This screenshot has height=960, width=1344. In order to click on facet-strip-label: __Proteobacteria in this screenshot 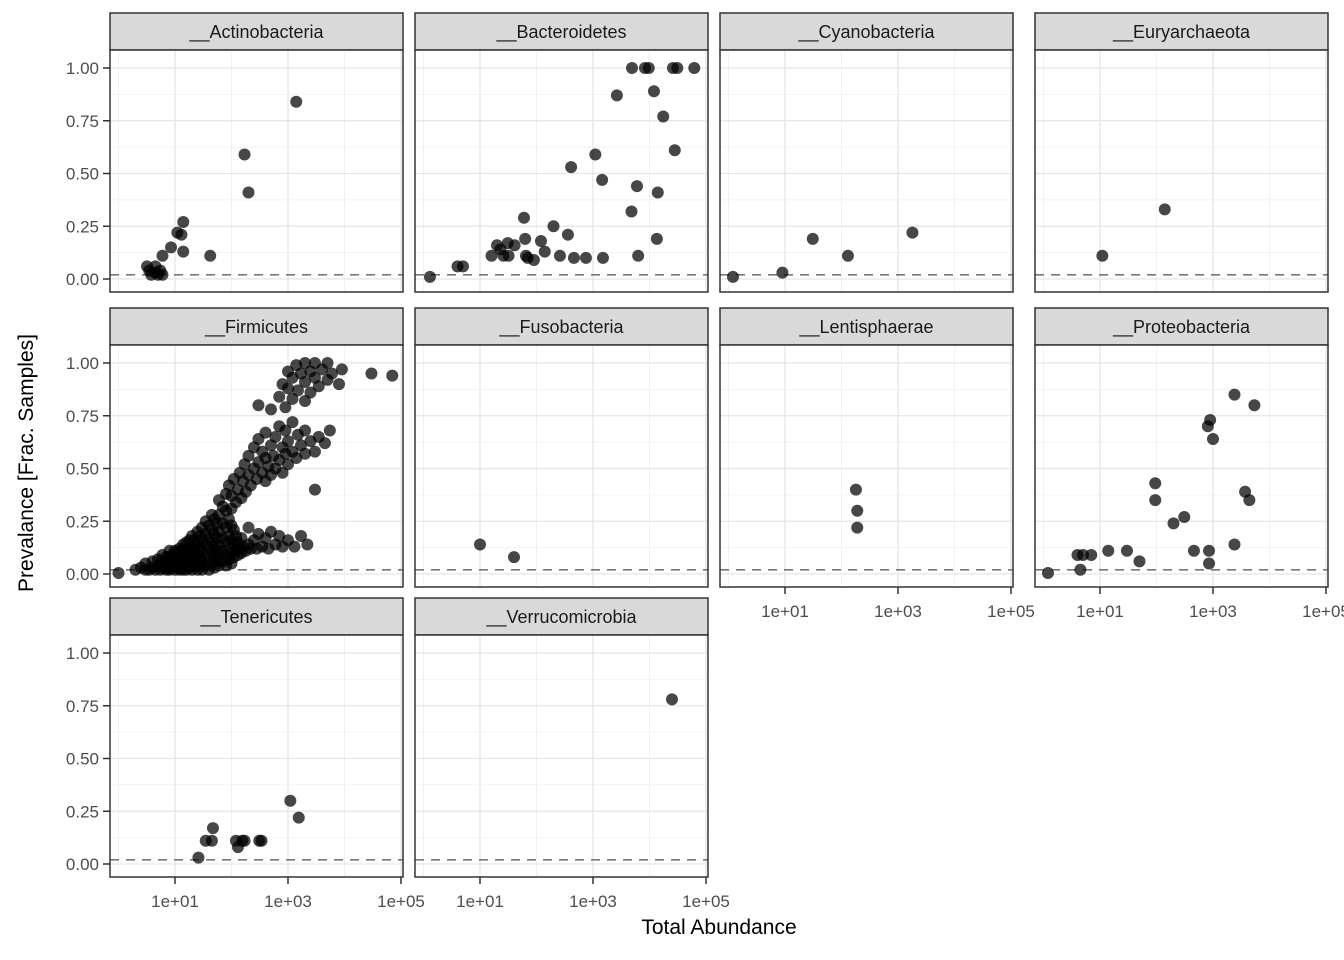, I will do `click(1181, 327)`.